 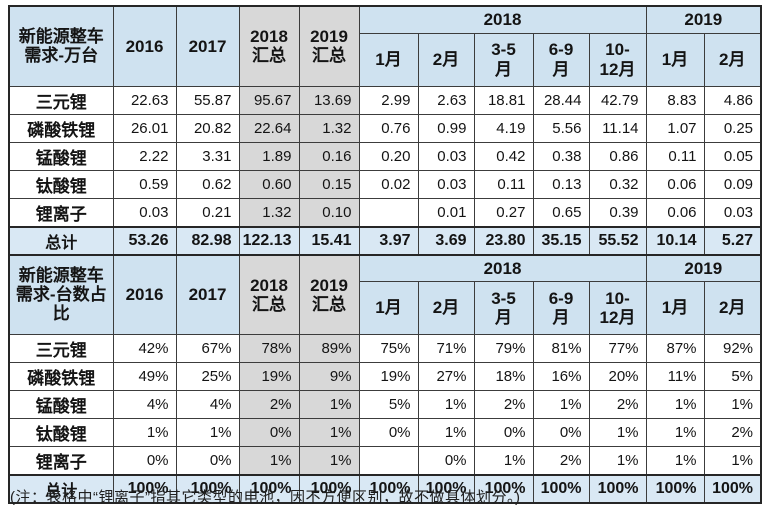 I want to click on data-cell: 28.44, so click(x=561, y=100).